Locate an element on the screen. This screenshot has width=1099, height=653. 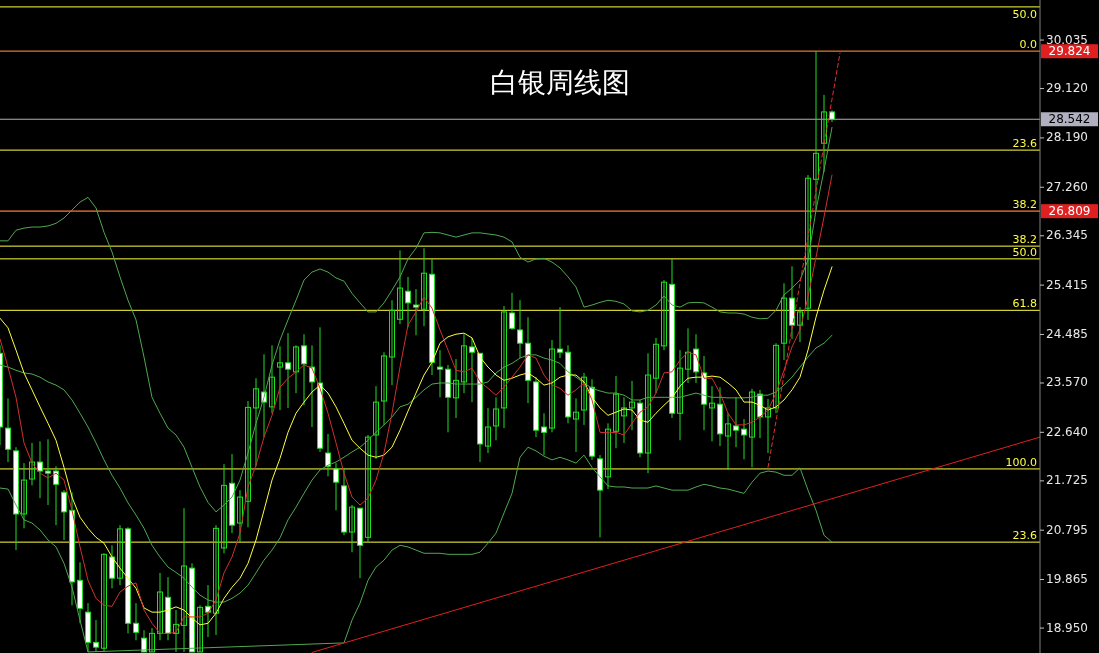
y-tick-label: 23.570 is located at coordinates (1067, 382).